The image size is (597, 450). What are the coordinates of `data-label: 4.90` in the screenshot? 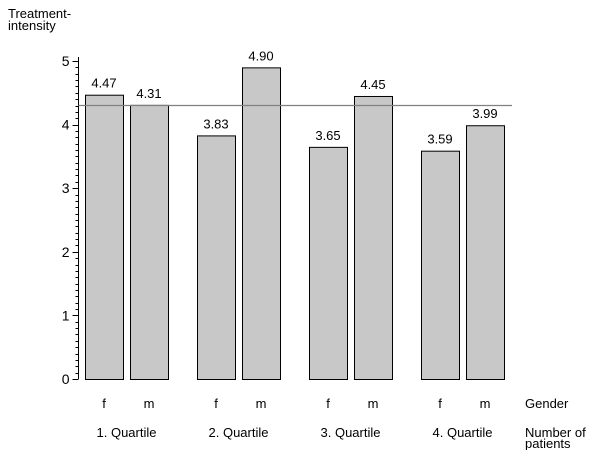 It's located at (260, 55).